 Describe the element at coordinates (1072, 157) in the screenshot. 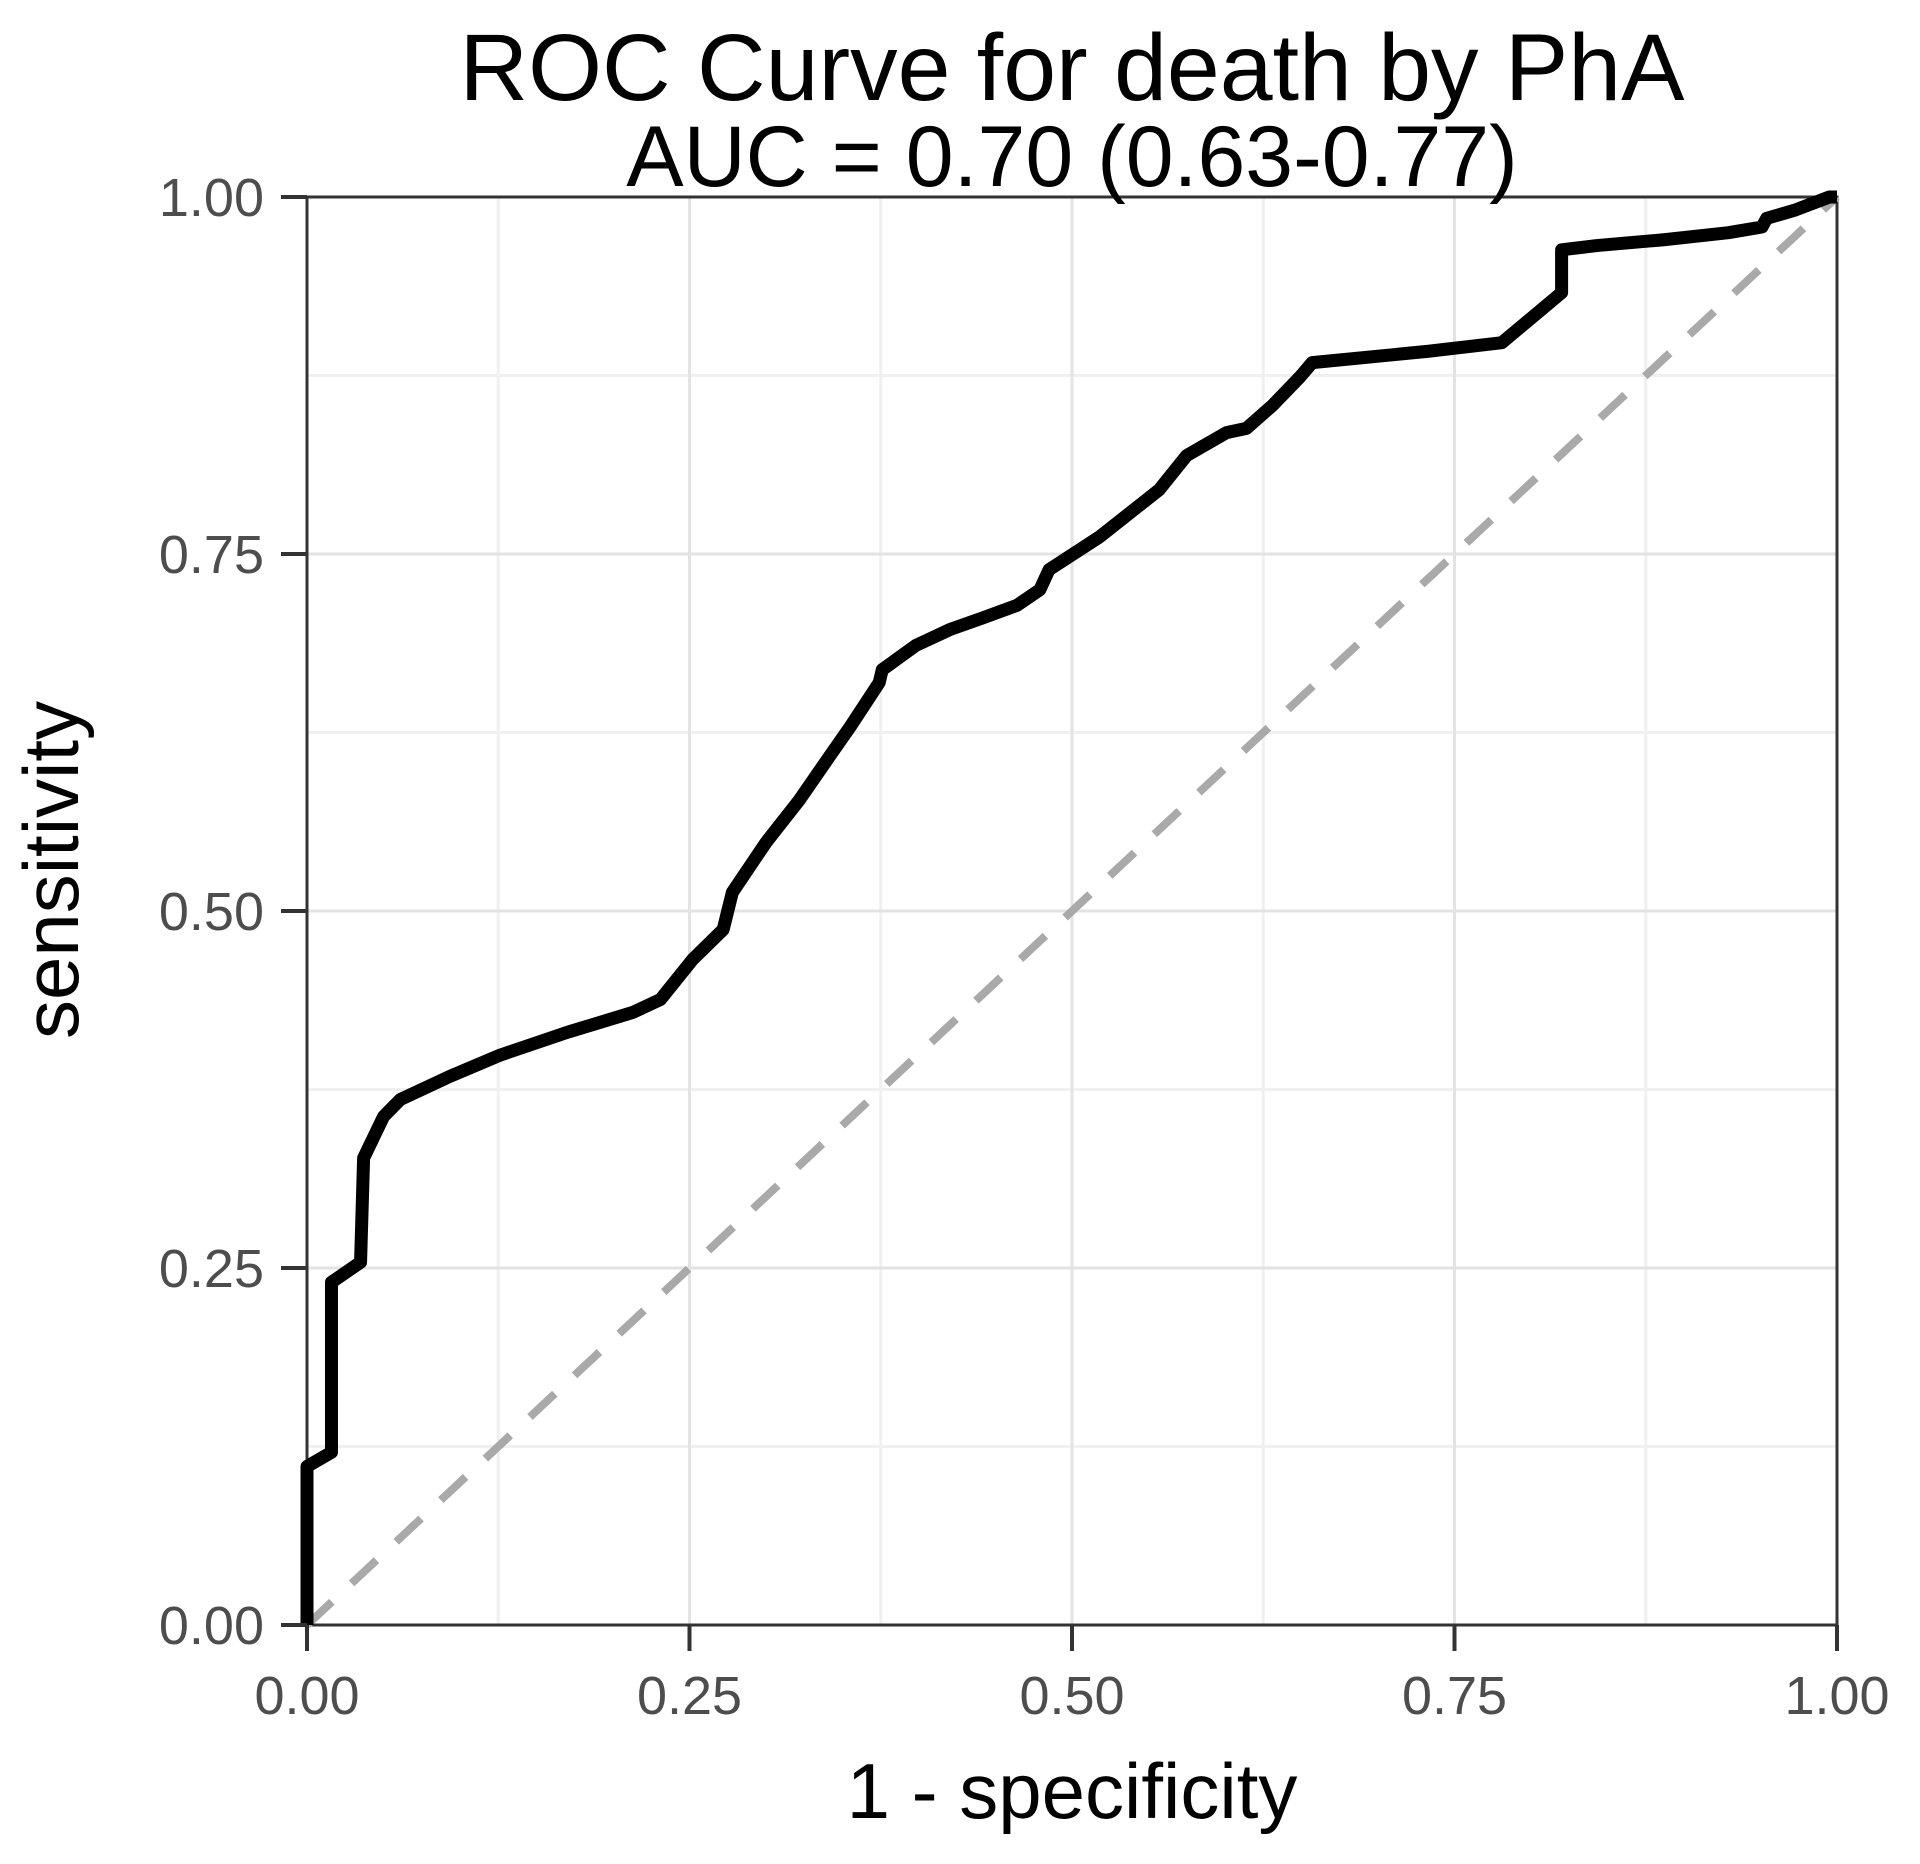

I see `chart-title-line2: AUC = 0.70 (0.63-0.77)` at that location.